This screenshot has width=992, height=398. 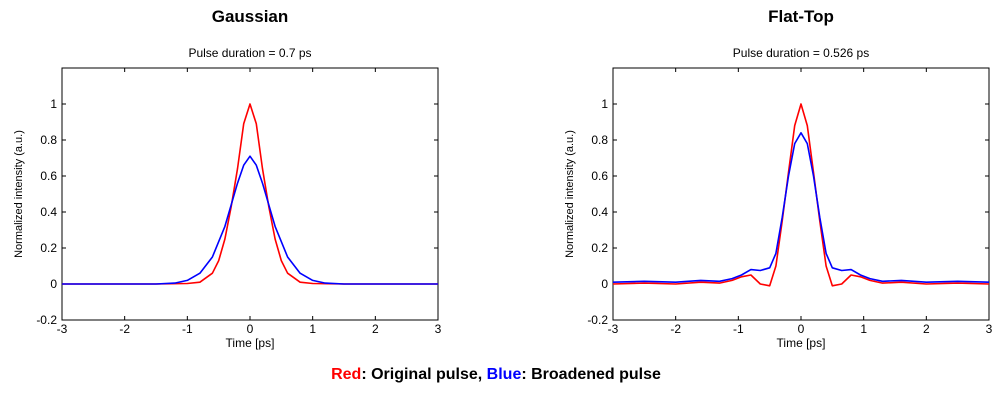 I want to click on caption-original-text: : Original pulse,, so click(x=424, y=374).